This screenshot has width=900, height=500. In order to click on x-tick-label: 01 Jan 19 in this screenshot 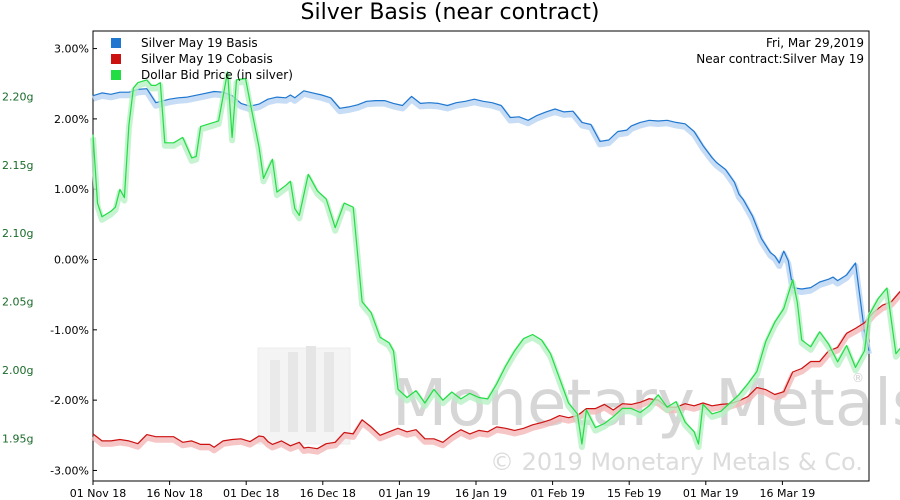, I will do `click(404, 493)`.